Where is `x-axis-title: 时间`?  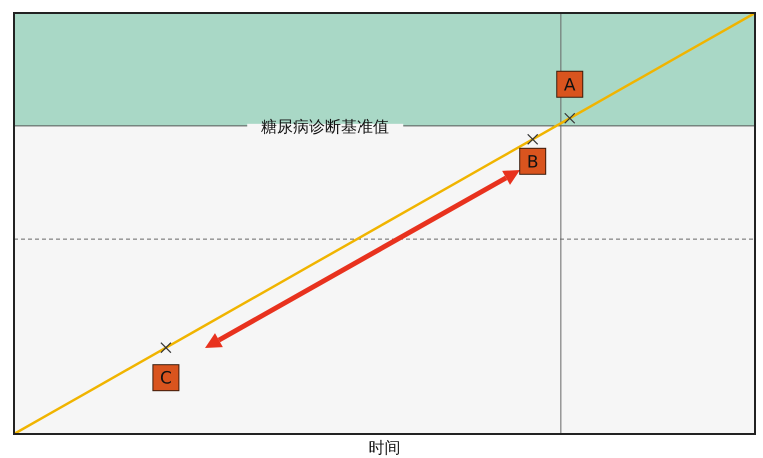 x-axis-title: 时间 is located at coordinates (384, 447).